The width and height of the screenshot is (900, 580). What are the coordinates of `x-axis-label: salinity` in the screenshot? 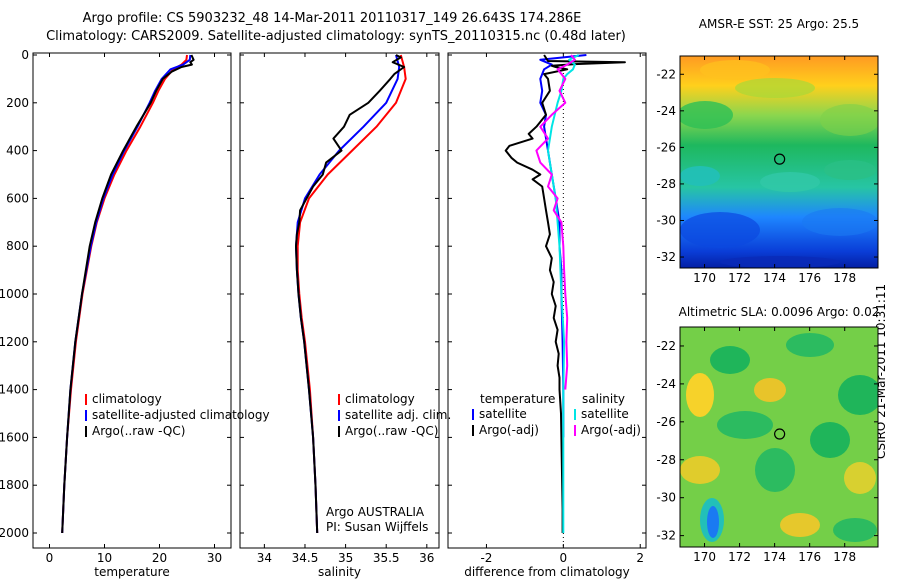 It's located at (339, 572).